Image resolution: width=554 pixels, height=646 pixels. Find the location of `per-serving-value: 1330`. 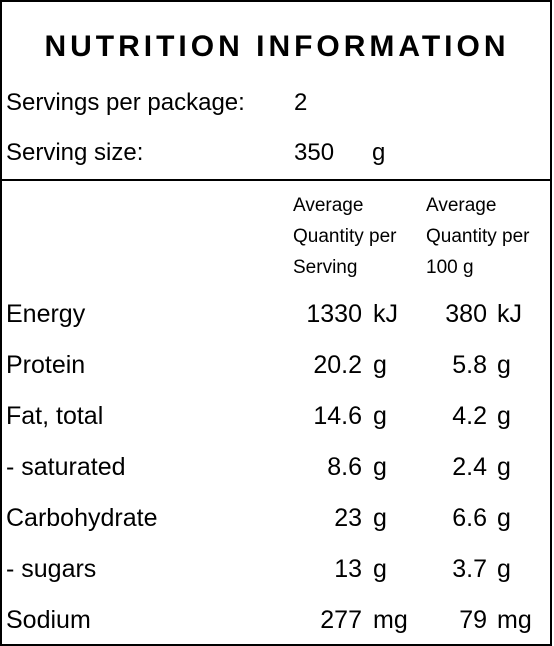

per-serving-value: 1330 is located at coordinates (334, 314).